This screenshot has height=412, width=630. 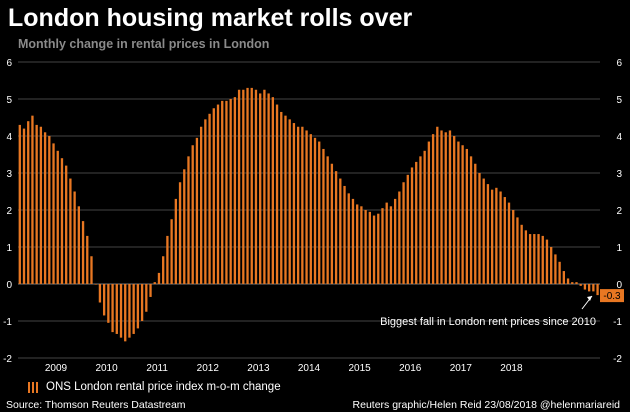 I want to click on y-tick-label-left: 3, so click(x=9, y=174).